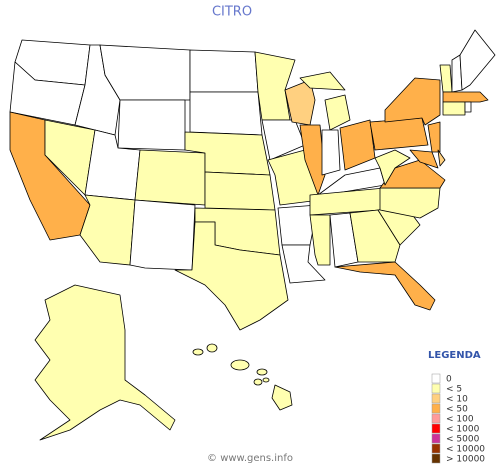  I want to click on legend-label: < 5, so click(454, 390).